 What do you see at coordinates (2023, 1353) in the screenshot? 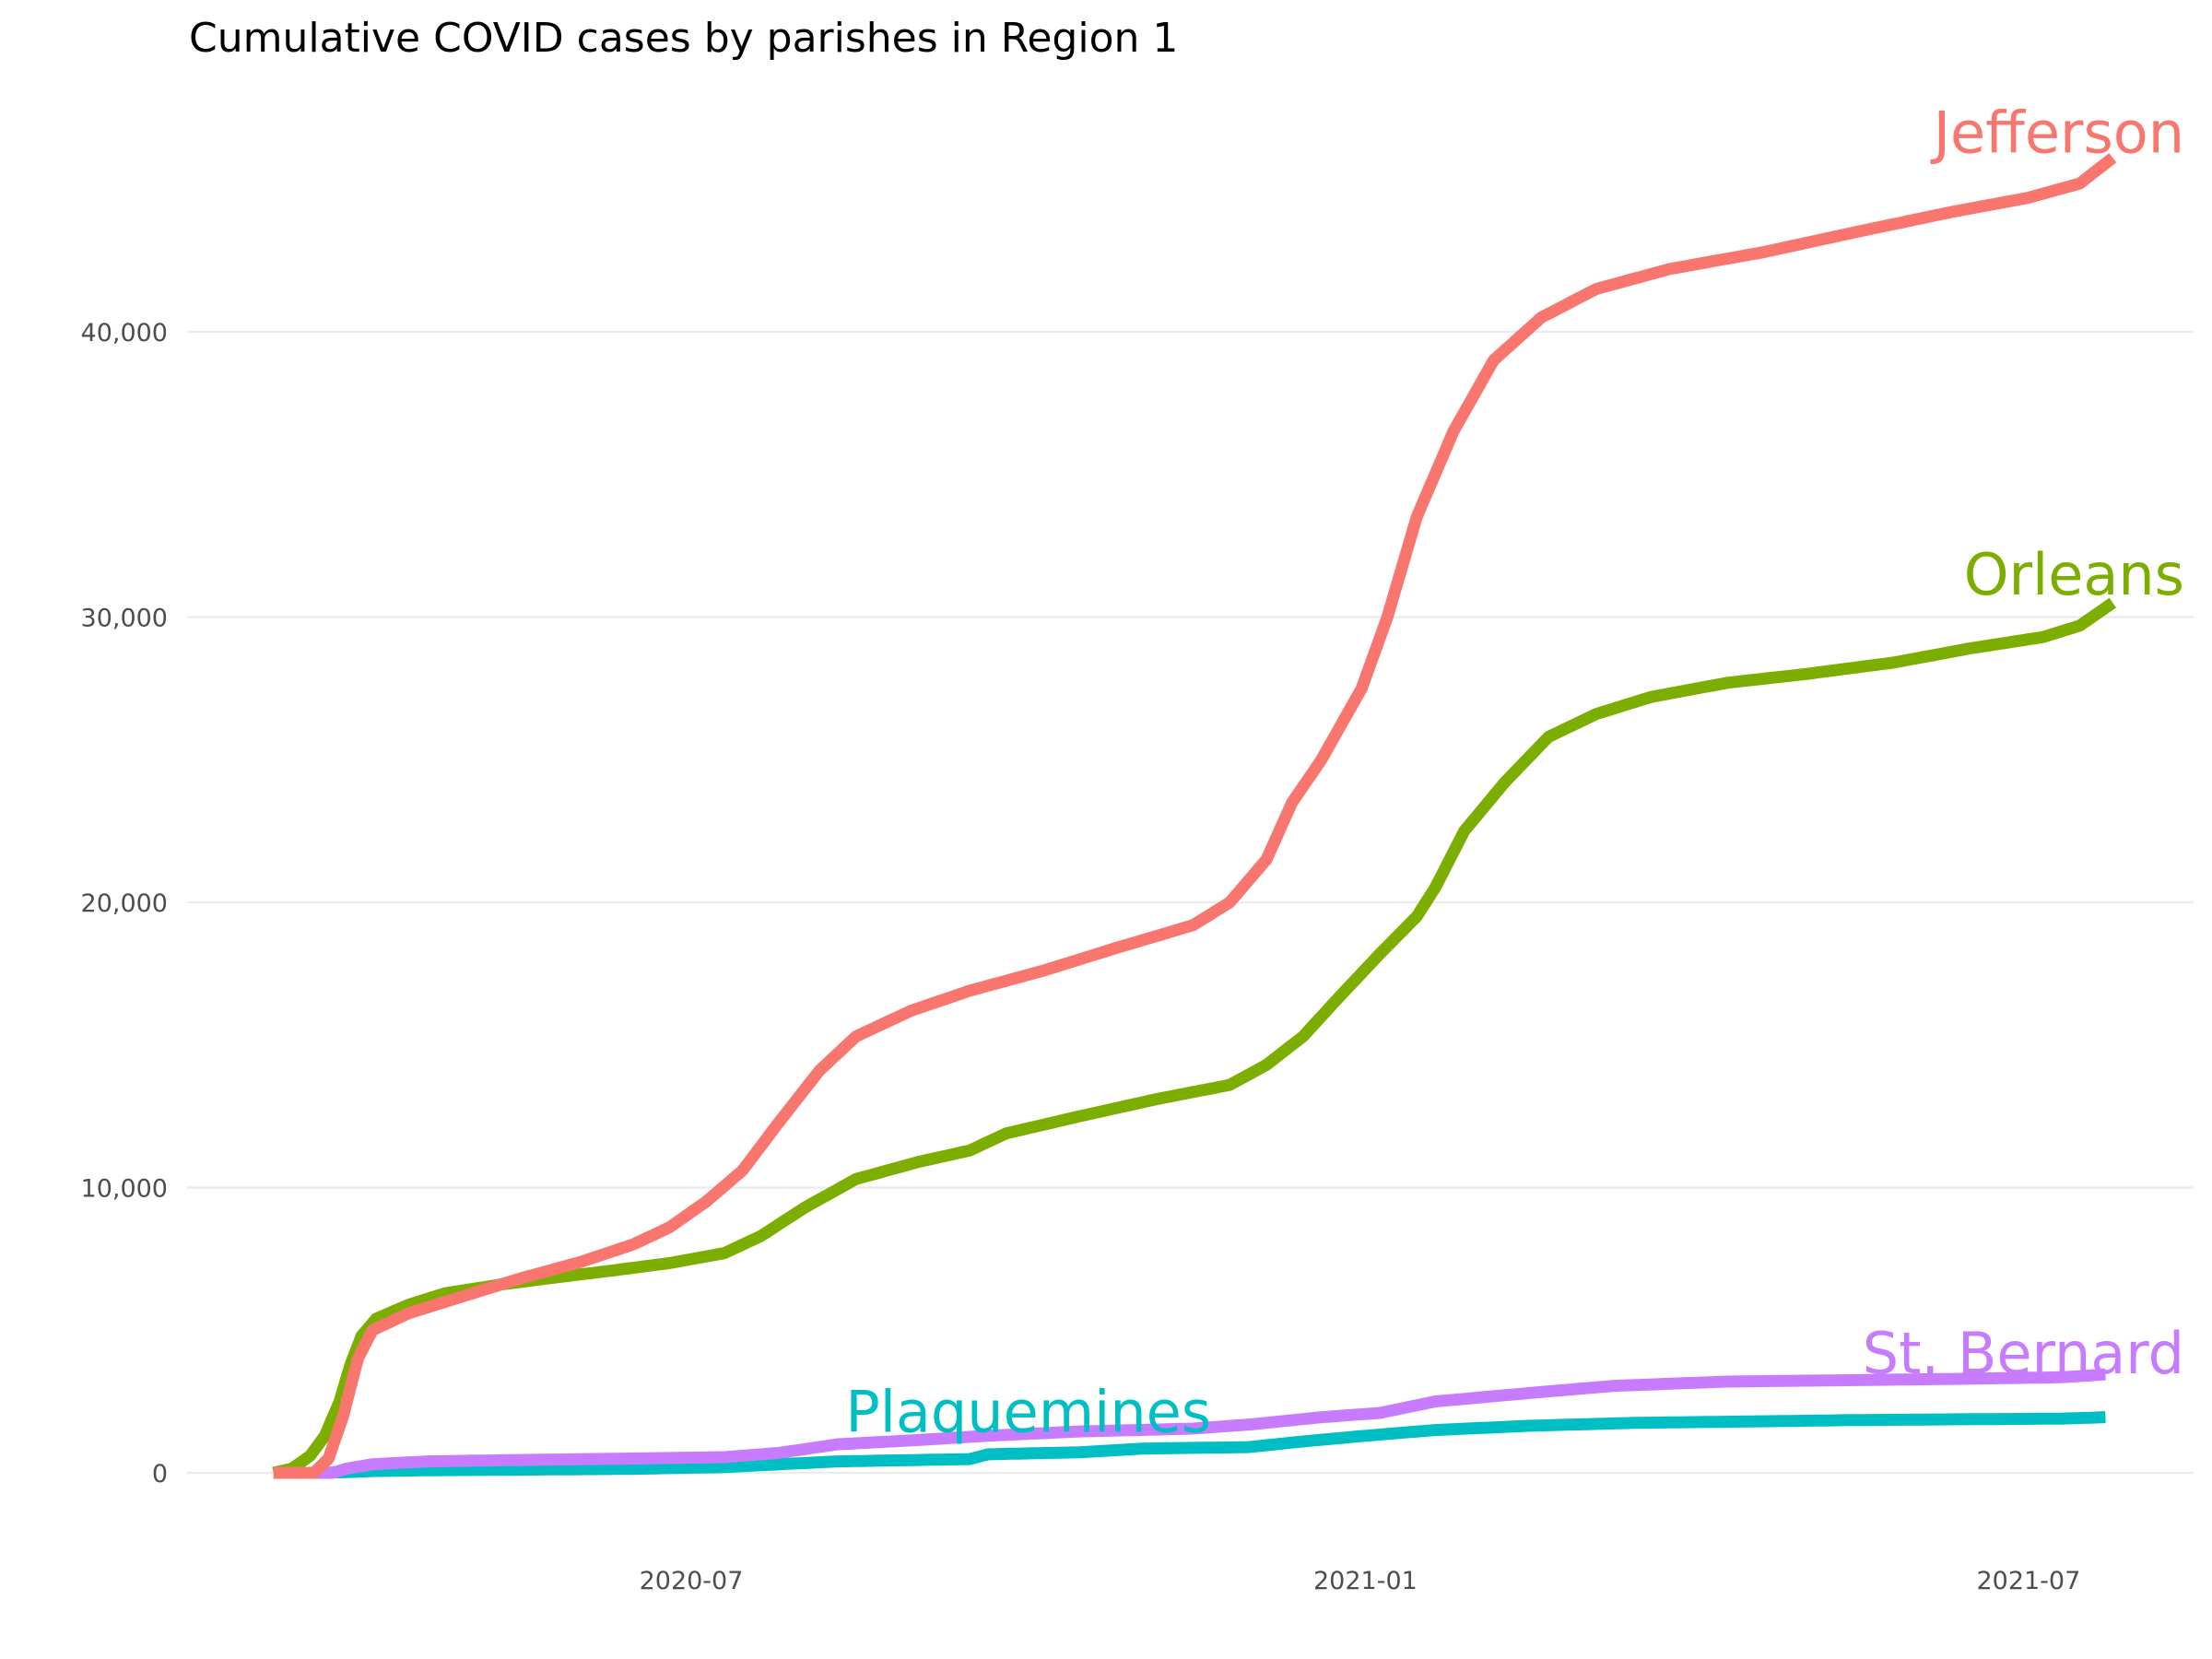
I see `series-label-st-bernard: St. Bernard` at bounding box center [2023, 1353].